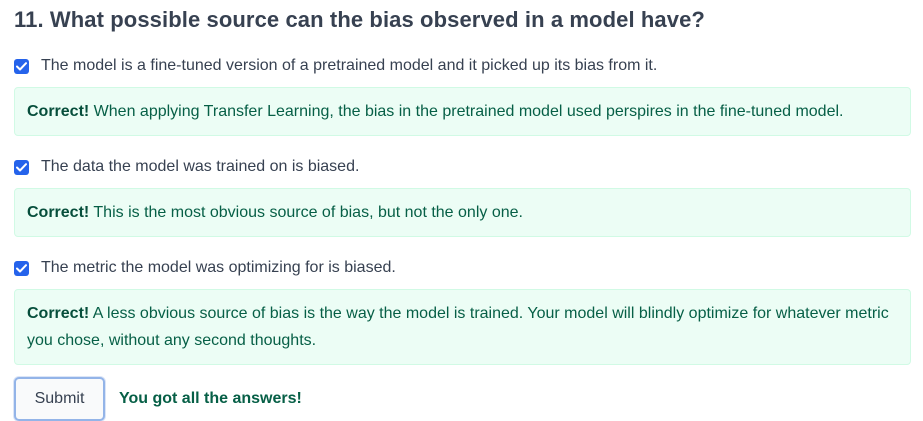 Image resolution: width=923 pixels, height=421 pixels. Describe the element at coordinates (210, 398) in the screenshot. I see `result-message: You got all the answers!` at that location.